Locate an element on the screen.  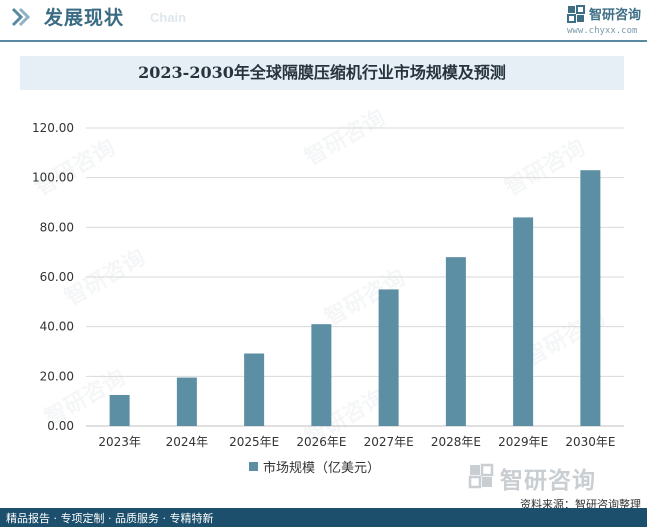
y-tick-label: 0.00 is located at coordinates (60, 426).